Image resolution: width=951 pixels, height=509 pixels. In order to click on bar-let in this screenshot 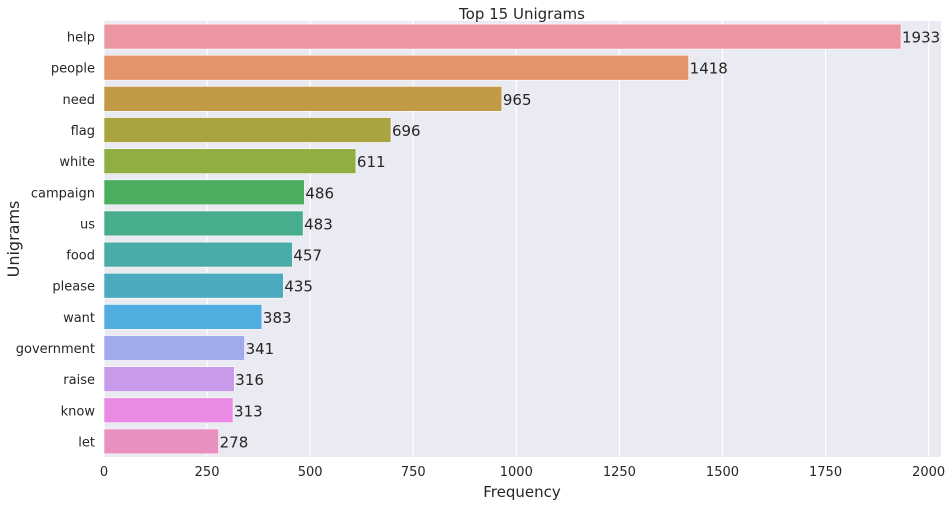, I will do `click(161, 441)`.